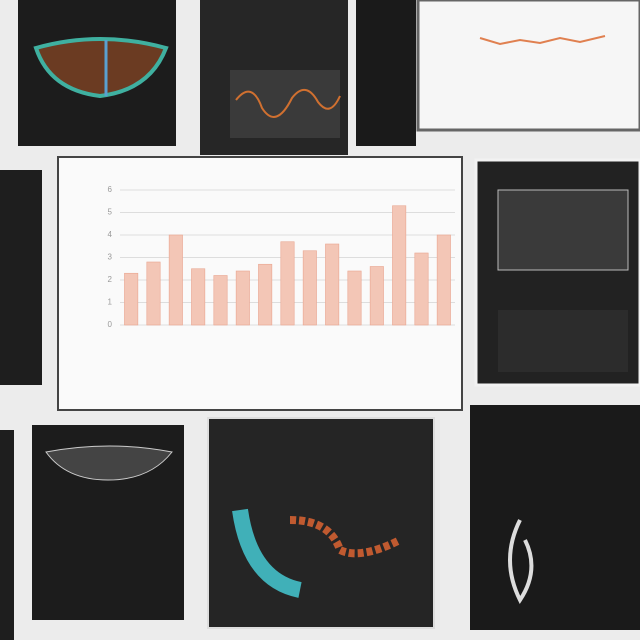 This screenshot has height=640, width=640. Describe the element at coordinates (110, 257) in the screenshot. I see `y-tick-label: 3` at that location.